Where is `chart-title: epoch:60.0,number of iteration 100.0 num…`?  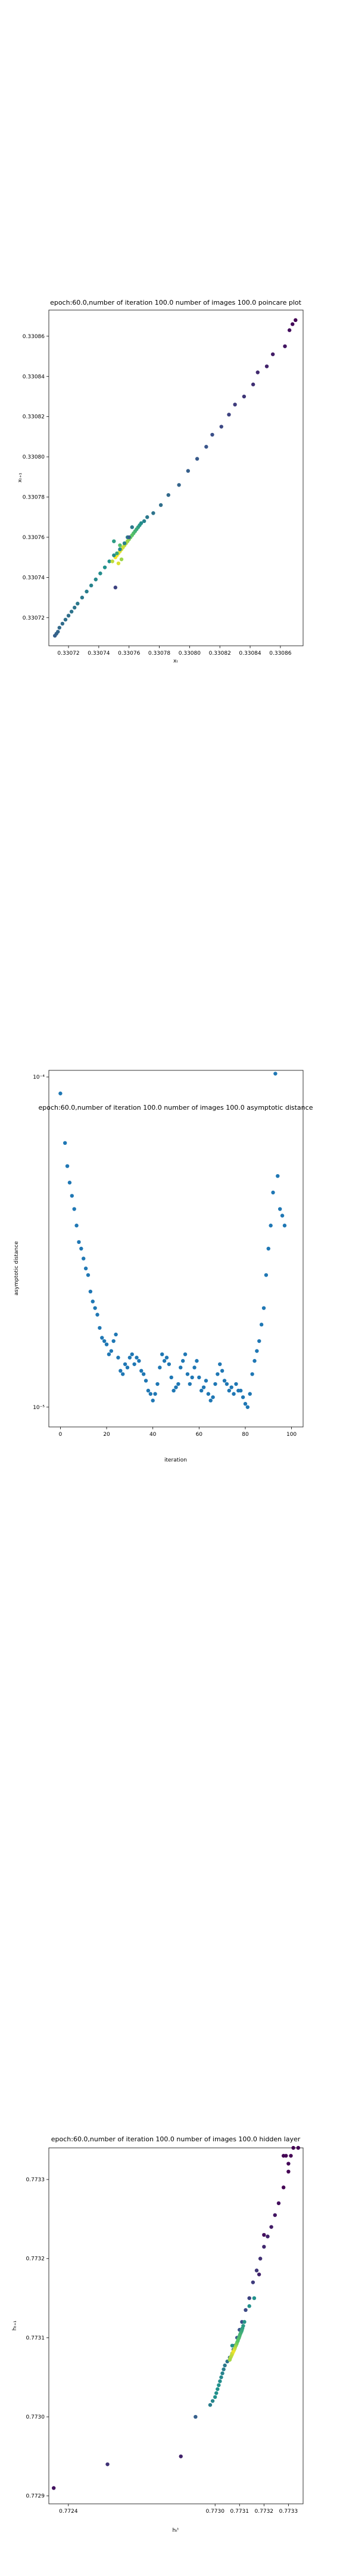
chart-title: epoch:60.0,number of iteration 100.0 num… is located at coordinates (176, 1107).